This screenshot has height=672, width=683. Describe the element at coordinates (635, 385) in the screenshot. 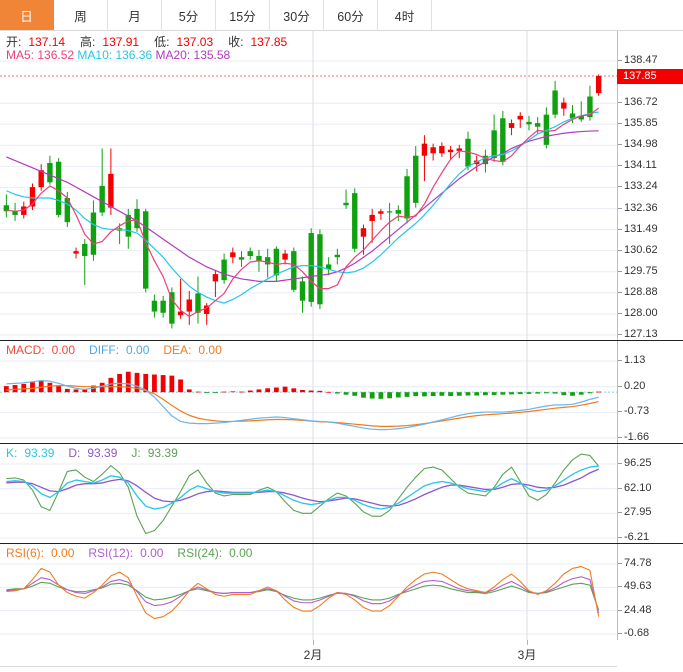

I see `axis-tick-label: 0.20` at that location.